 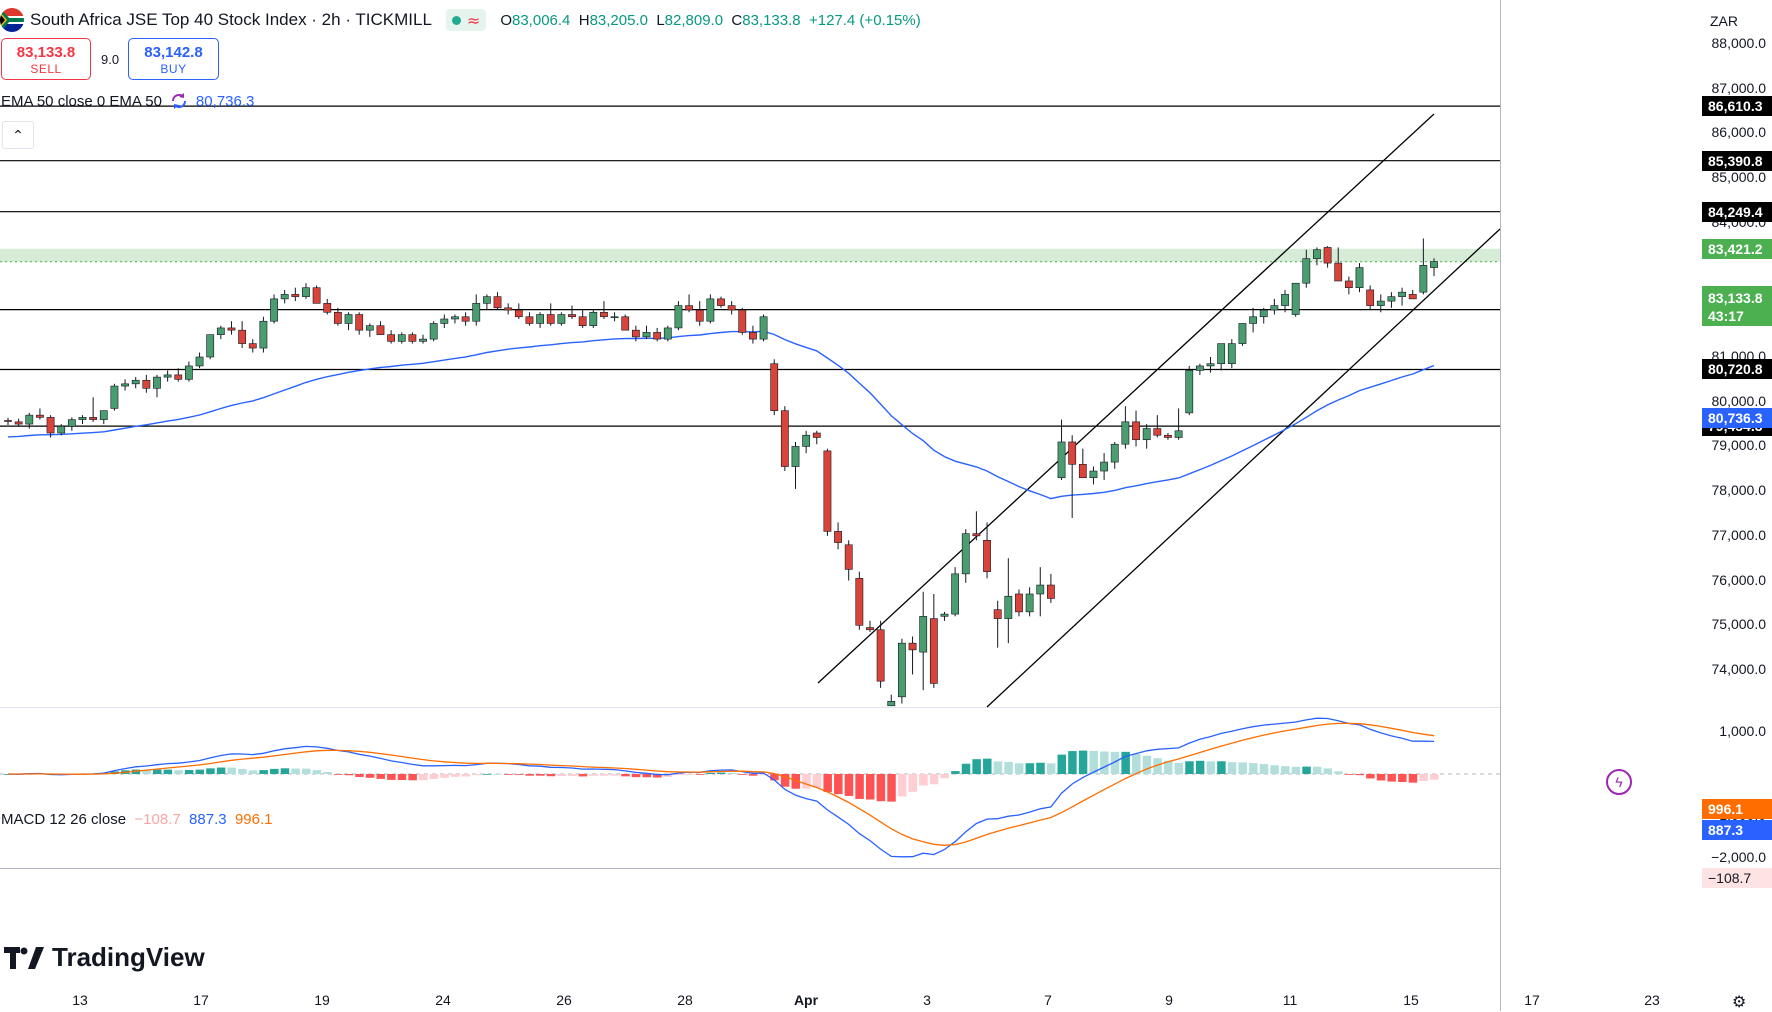 I want to click on collapse-legend-button: ⌃, so click(x=18, y=135).